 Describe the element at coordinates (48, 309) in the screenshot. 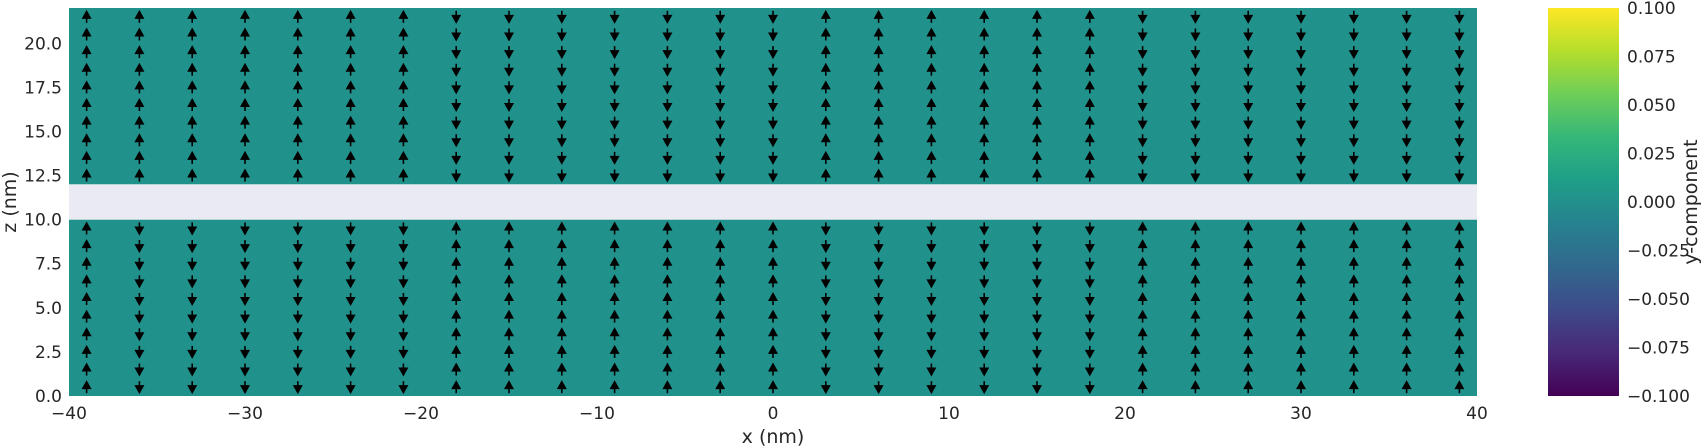

I see `y-tick-label: 5.0` at that location.